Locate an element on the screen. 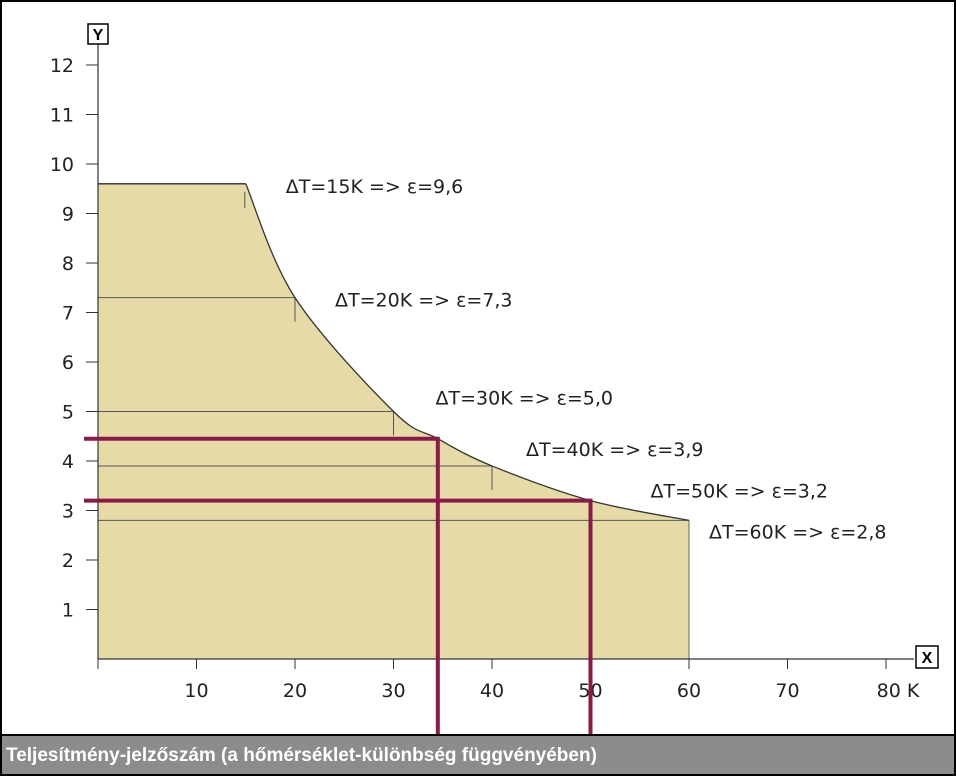  x-axis-label: X is located at coordinates (927, 658).